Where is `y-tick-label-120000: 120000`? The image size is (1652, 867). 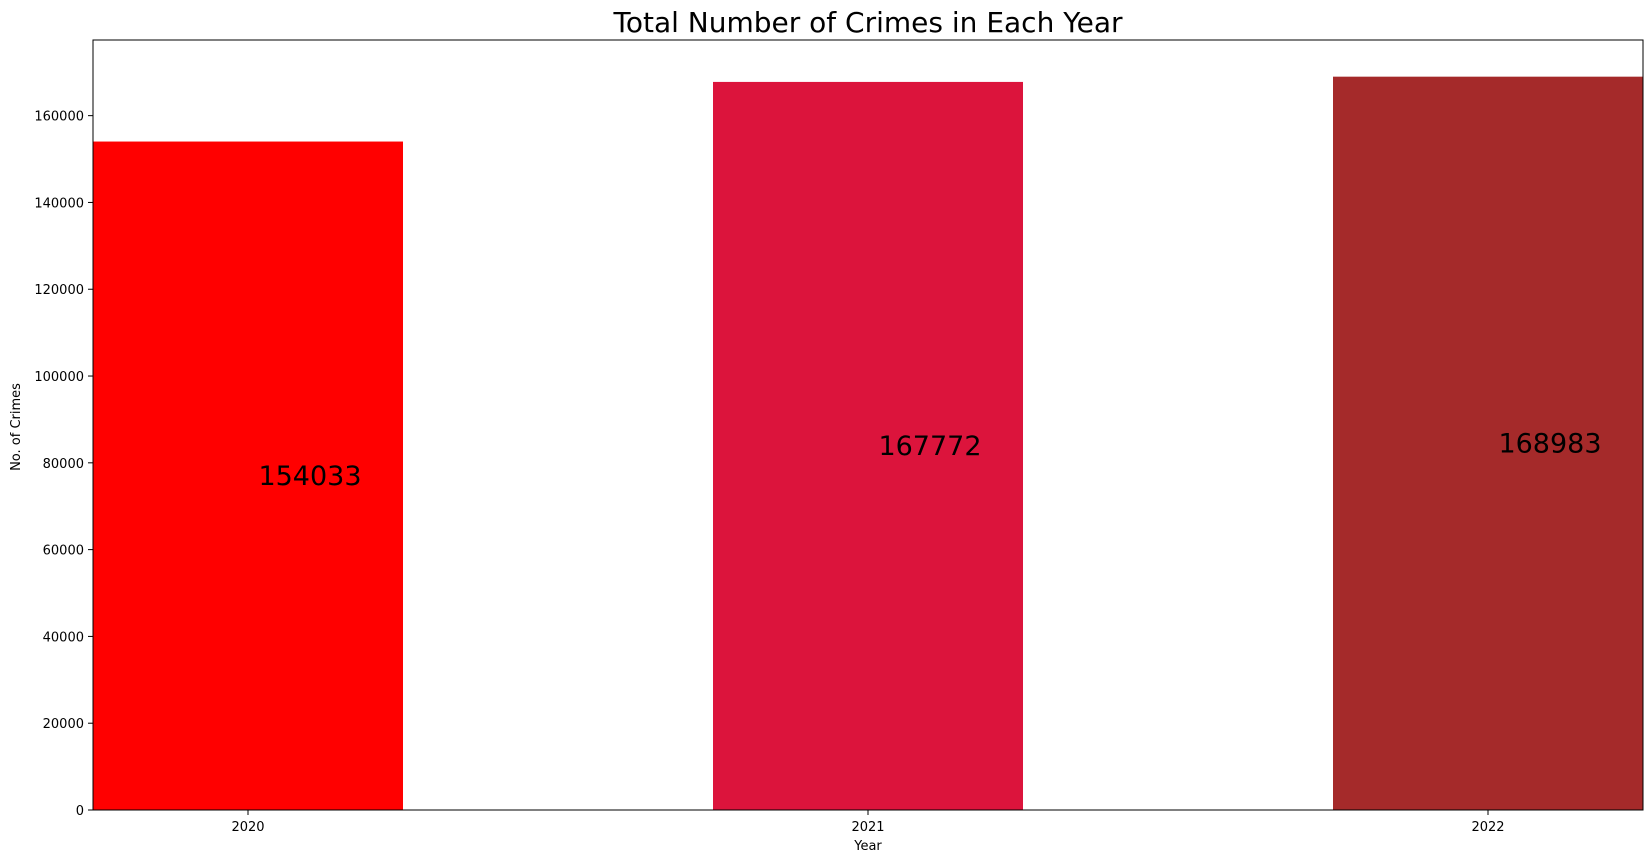
y-tick-label-120000: 120000 is located at coordinates (59, 290).